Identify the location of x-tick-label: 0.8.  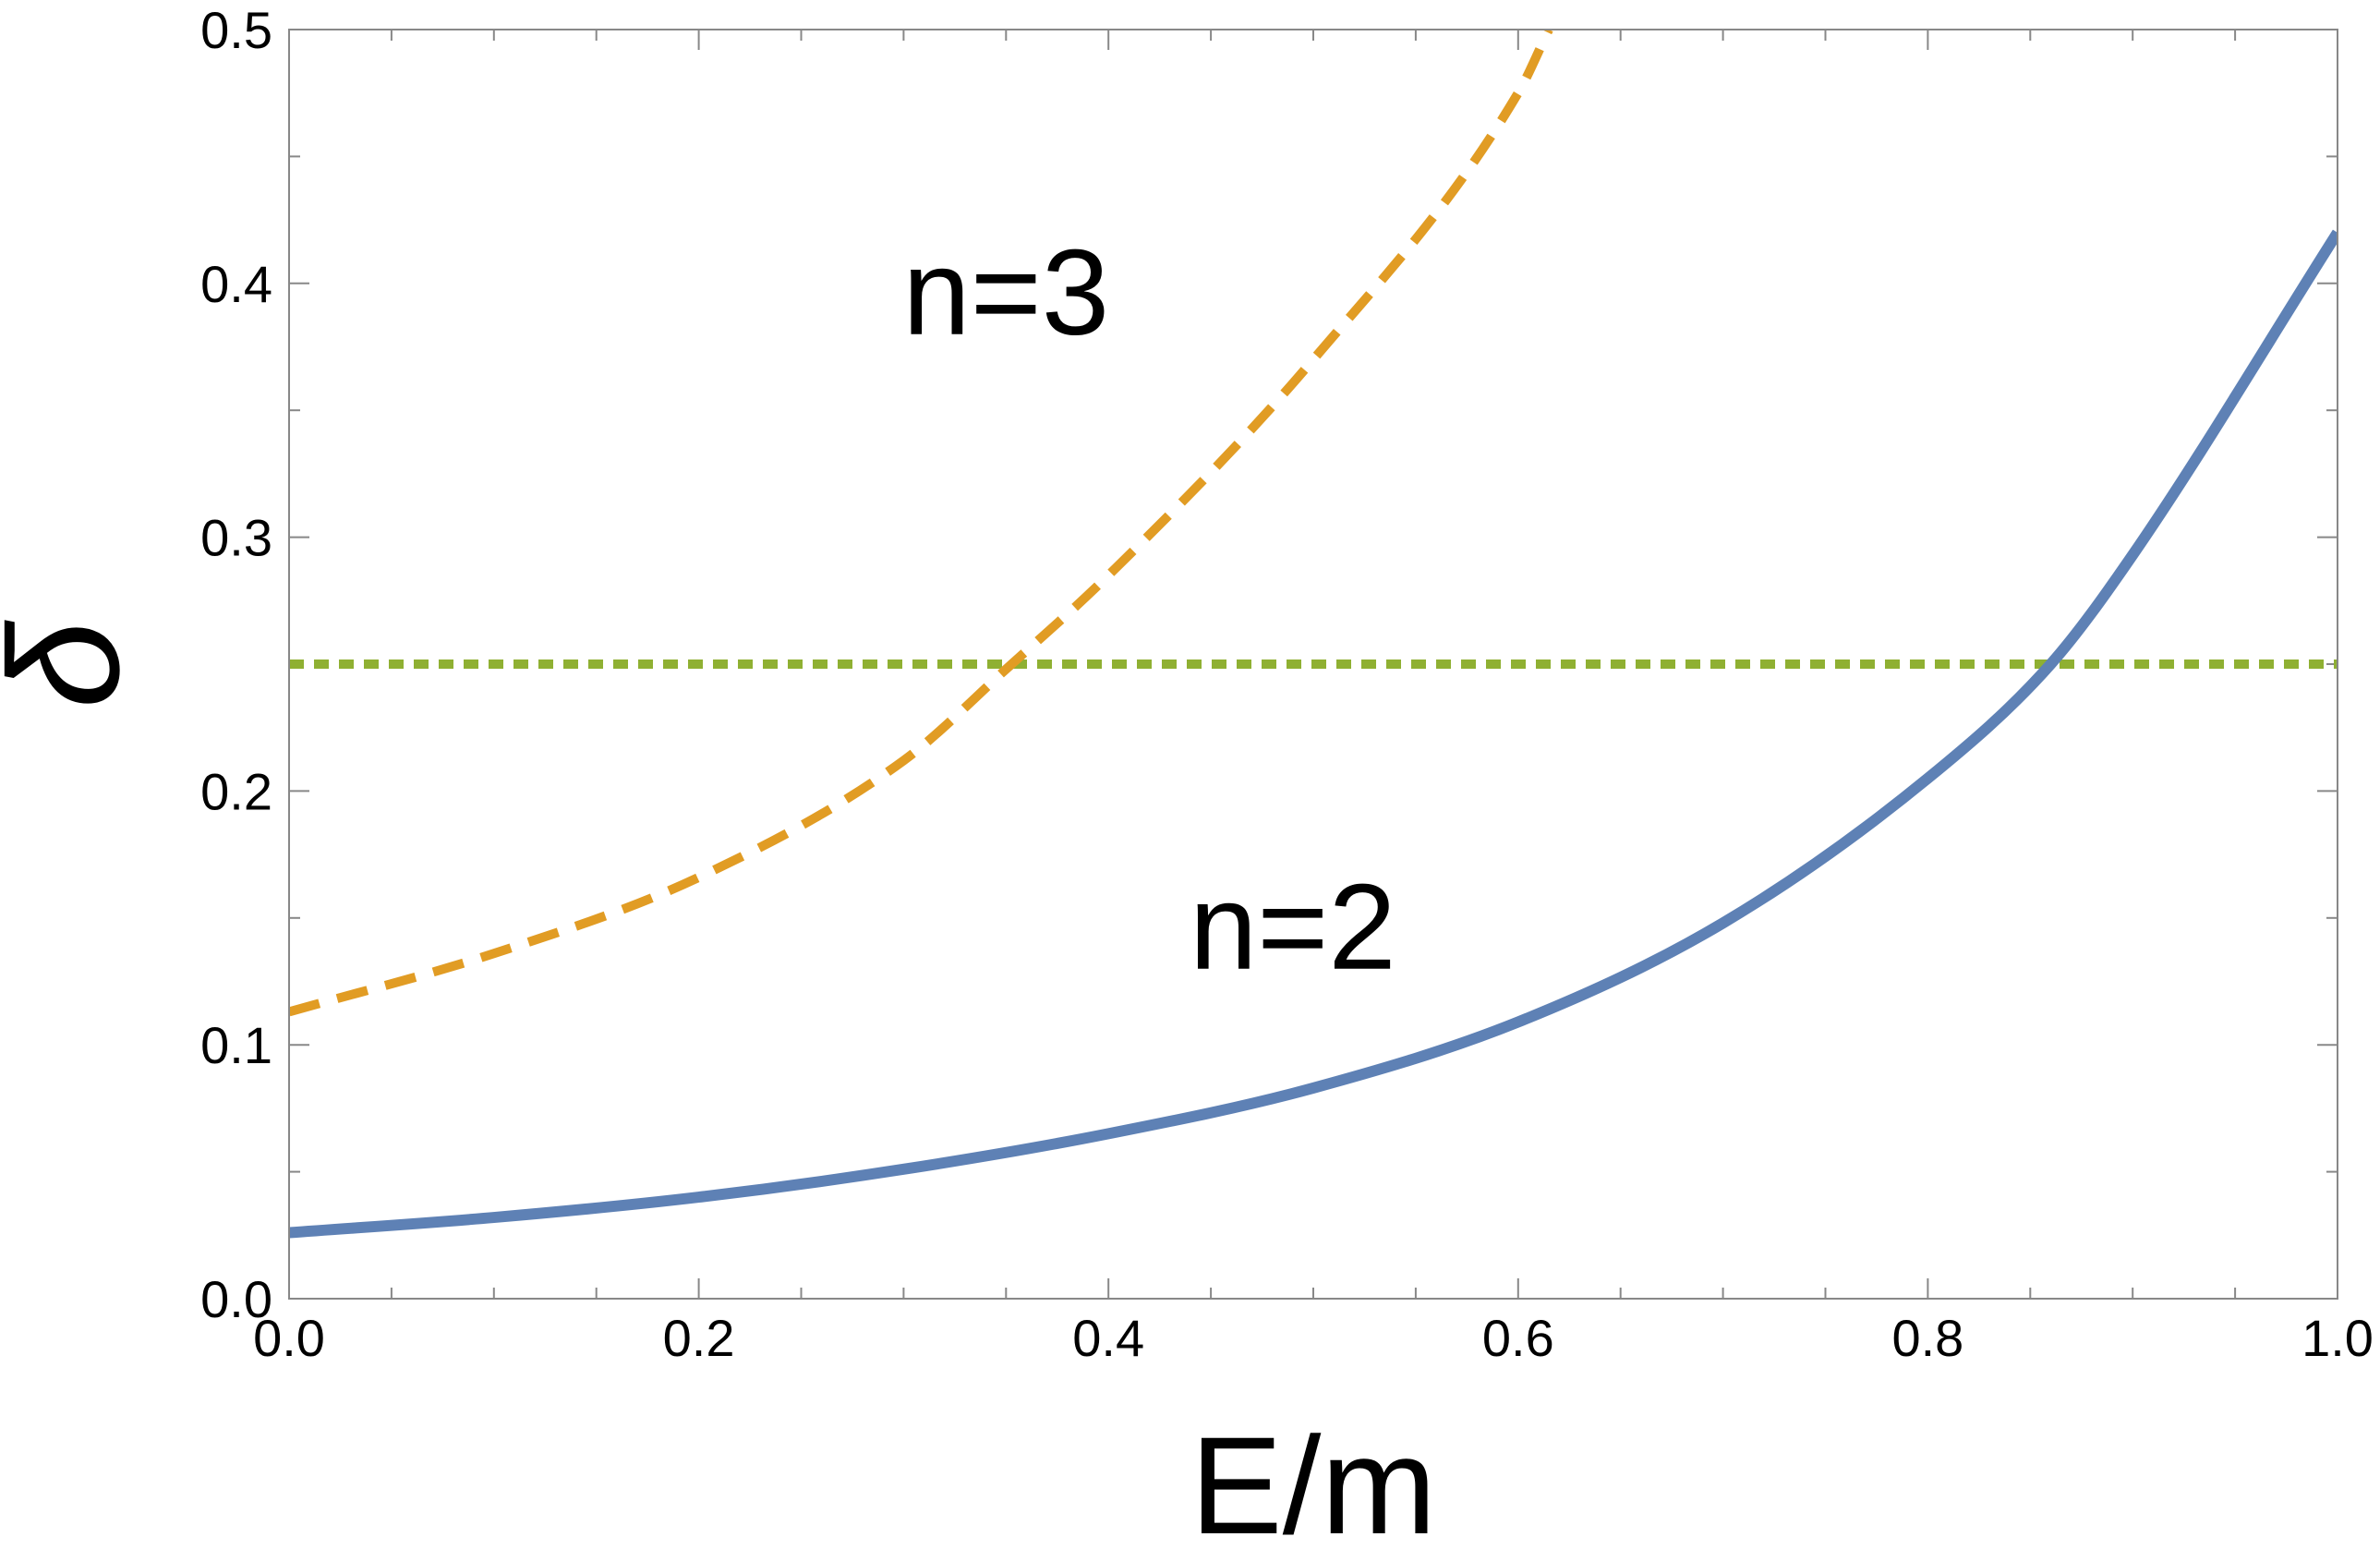
(1927, 1338).